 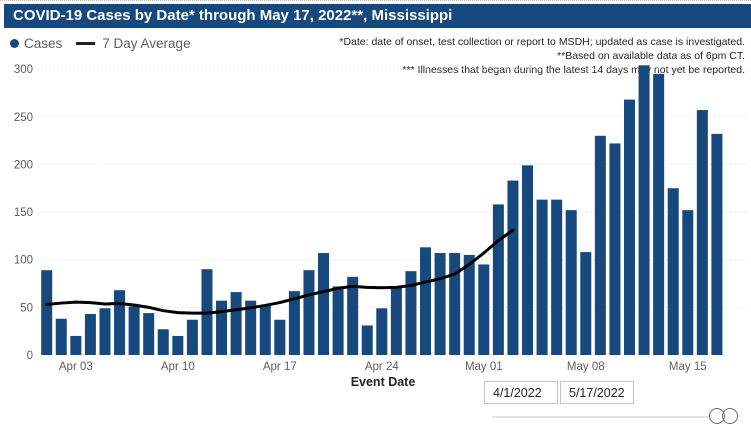 What do you see at coordinates (30, 356) in the screenshot?
I see `y-tick-label-0: 0` at bounding box center [30, 356].